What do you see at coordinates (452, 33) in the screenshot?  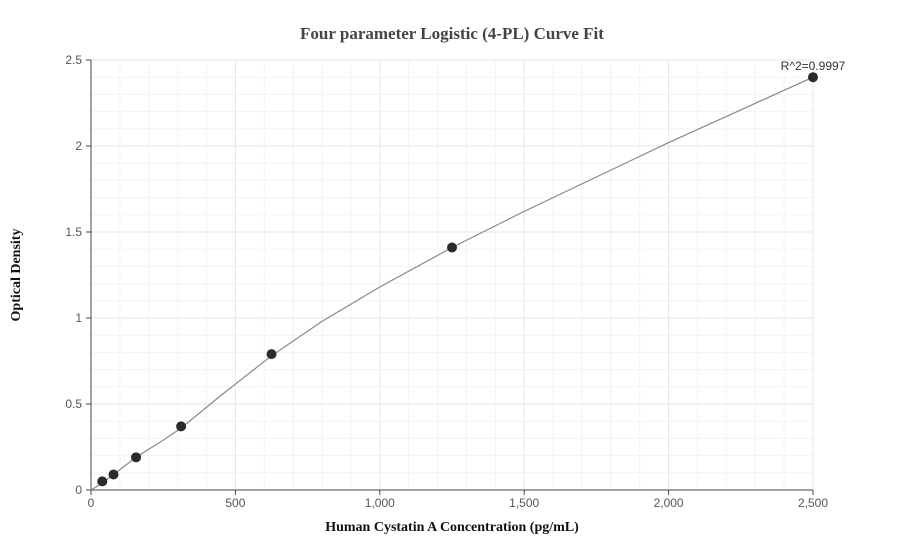 I see `chart-title: Four parameter Logistic (4-PL) Curve Fit` at bounding box center [452, 33].